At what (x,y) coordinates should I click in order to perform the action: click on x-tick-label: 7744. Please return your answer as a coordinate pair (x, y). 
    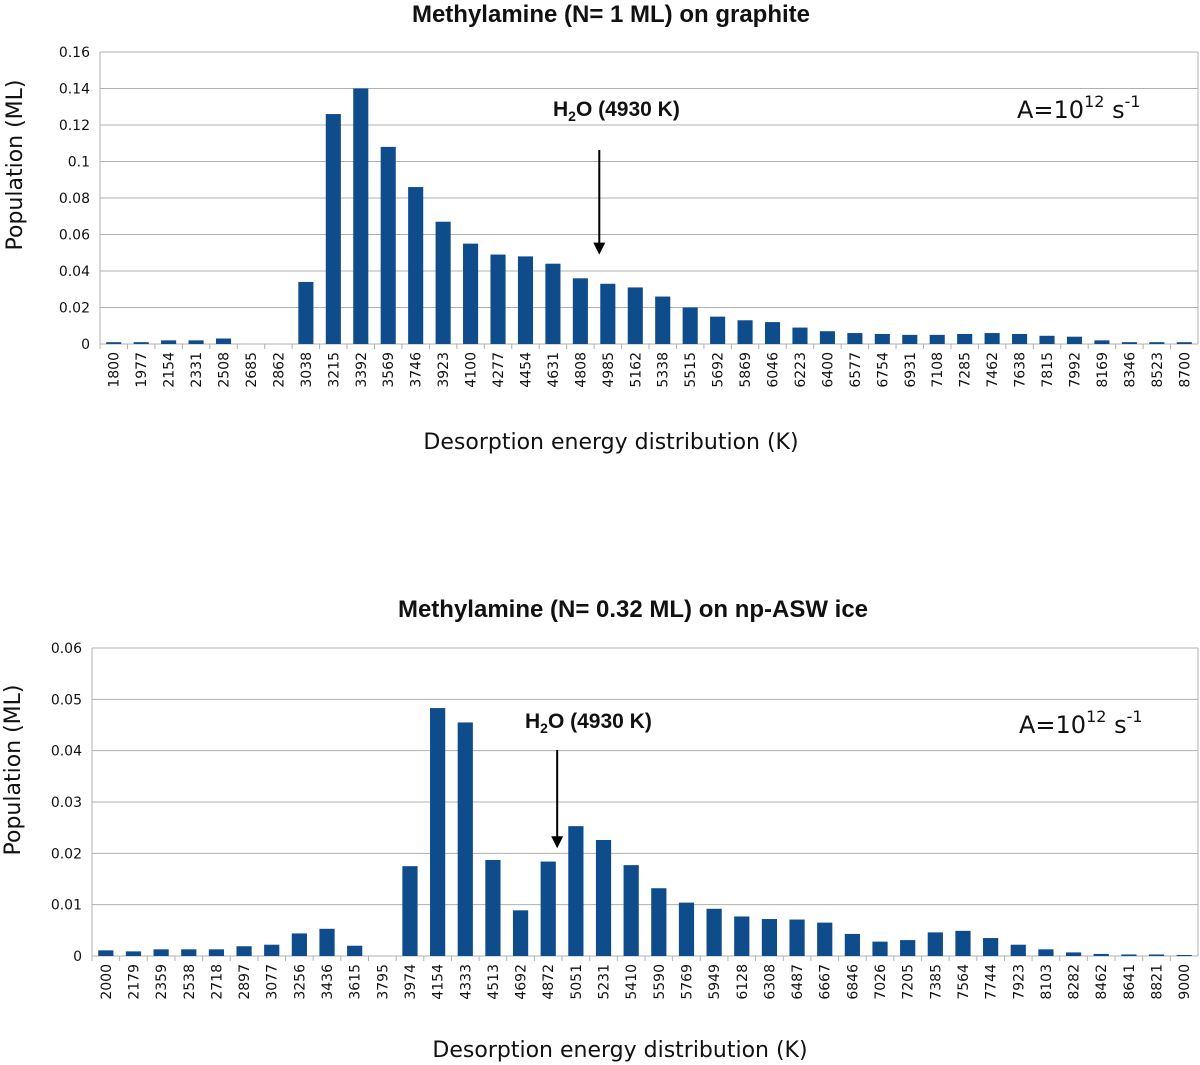
    Looking at the image, I should click on (992, 982).